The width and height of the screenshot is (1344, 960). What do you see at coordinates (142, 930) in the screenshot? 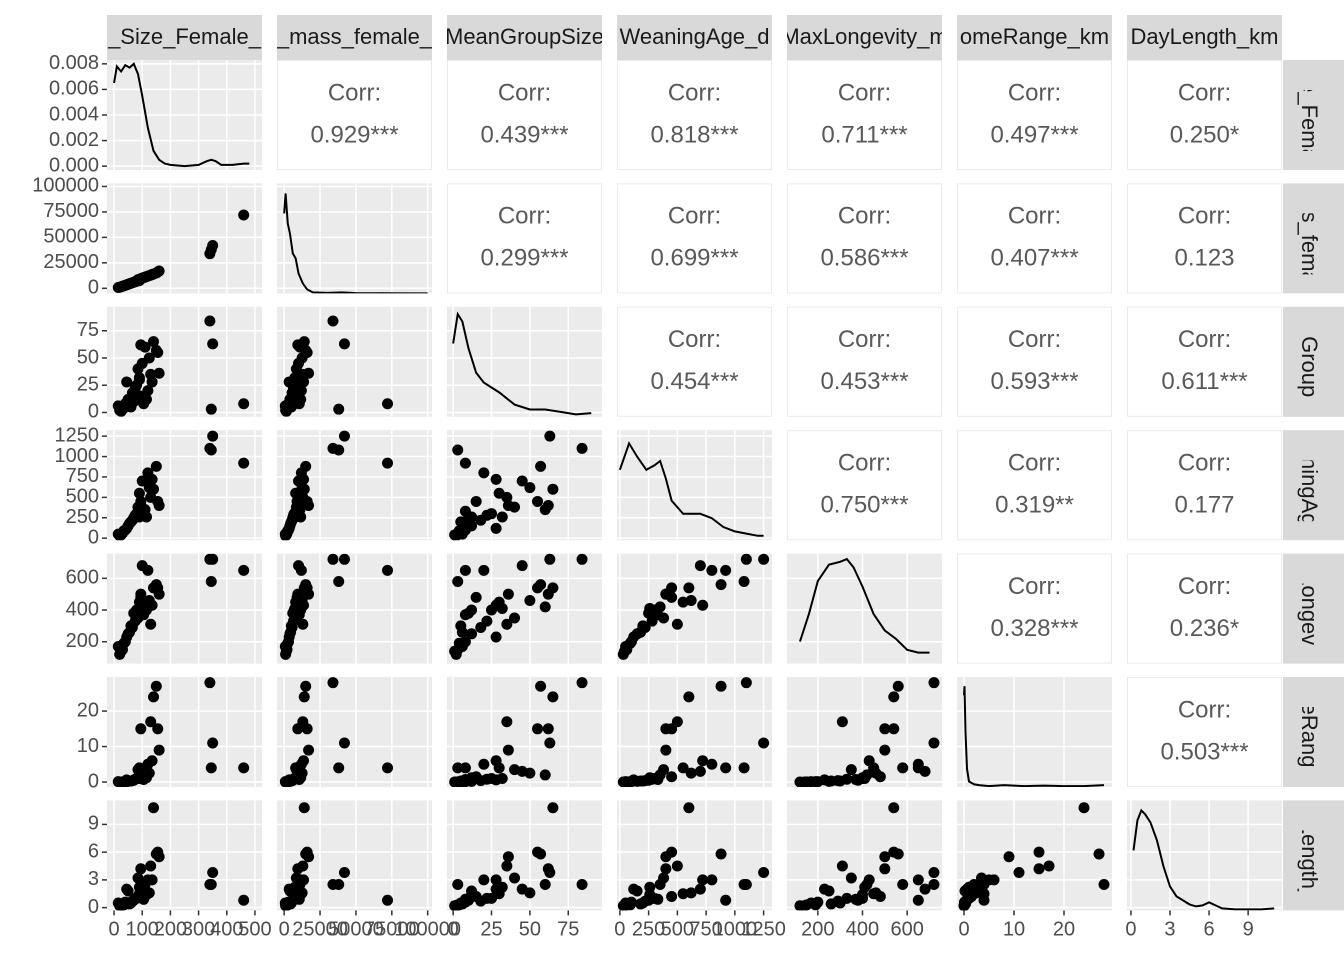
I see `x-tick-label: 100` at bounding box center [142, 930].